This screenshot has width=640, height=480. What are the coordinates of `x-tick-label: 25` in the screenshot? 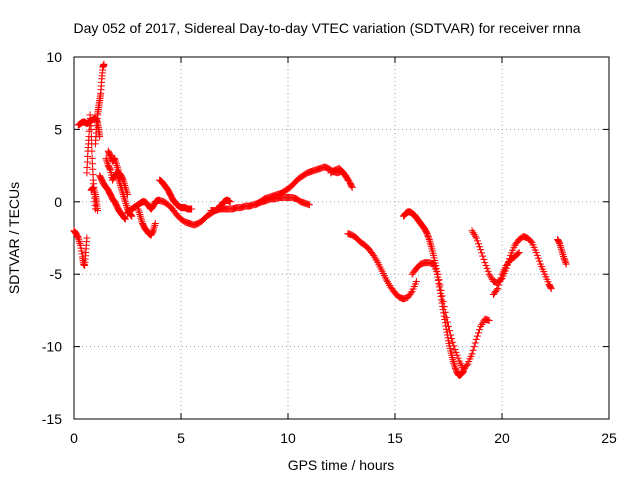 It's located at (609, 438).